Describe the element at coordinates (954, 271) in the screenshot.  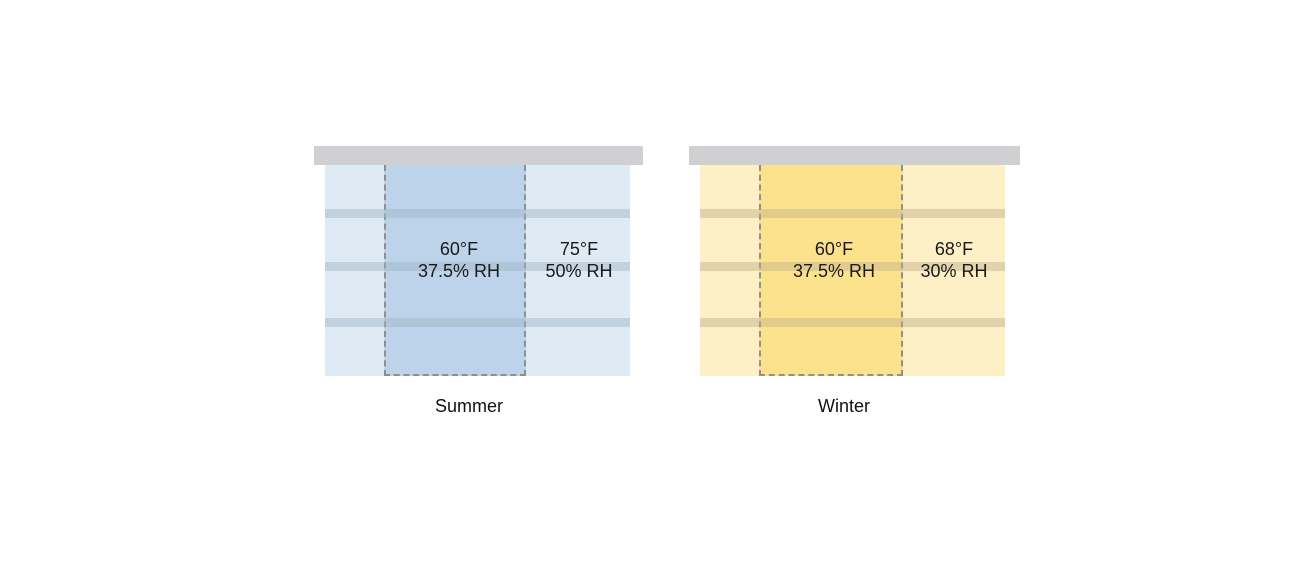
I see `outside-rh: 30% RH` at that location.